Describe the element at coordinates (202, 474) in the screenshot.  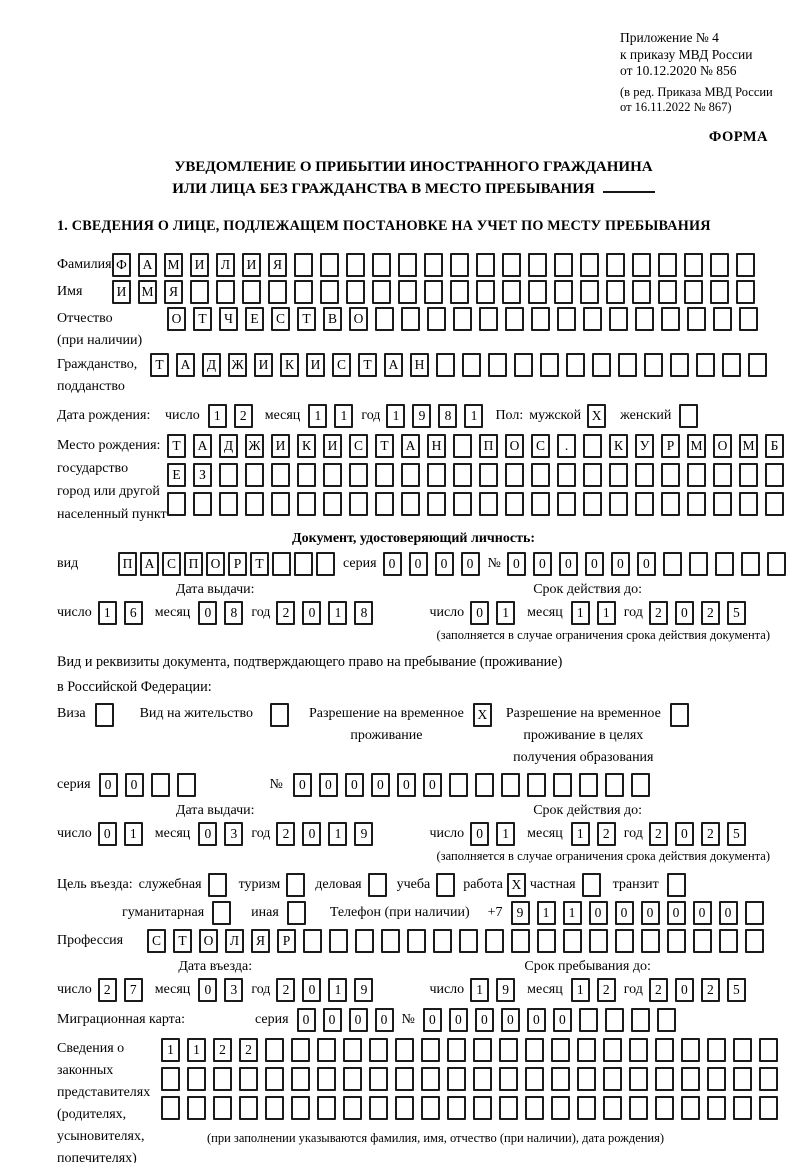
I see `char-cell: З` at that location.